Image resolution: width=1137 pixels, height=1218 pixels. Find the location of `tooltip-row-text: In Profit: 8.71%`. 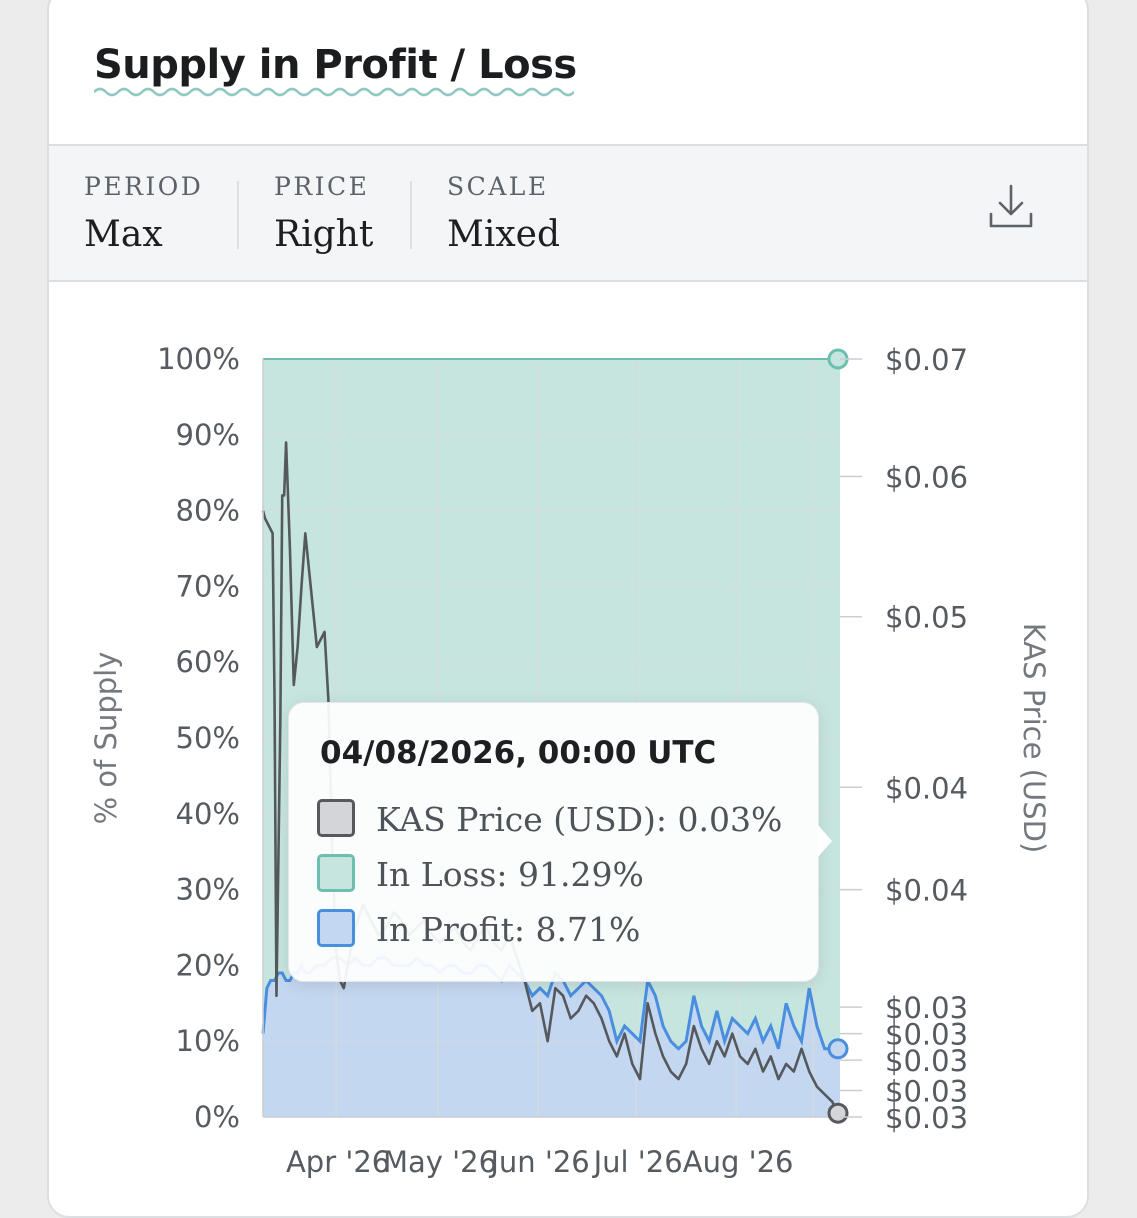

tooltip-row-text: In Profit: 8.71% is located at coordinates (508, 929).